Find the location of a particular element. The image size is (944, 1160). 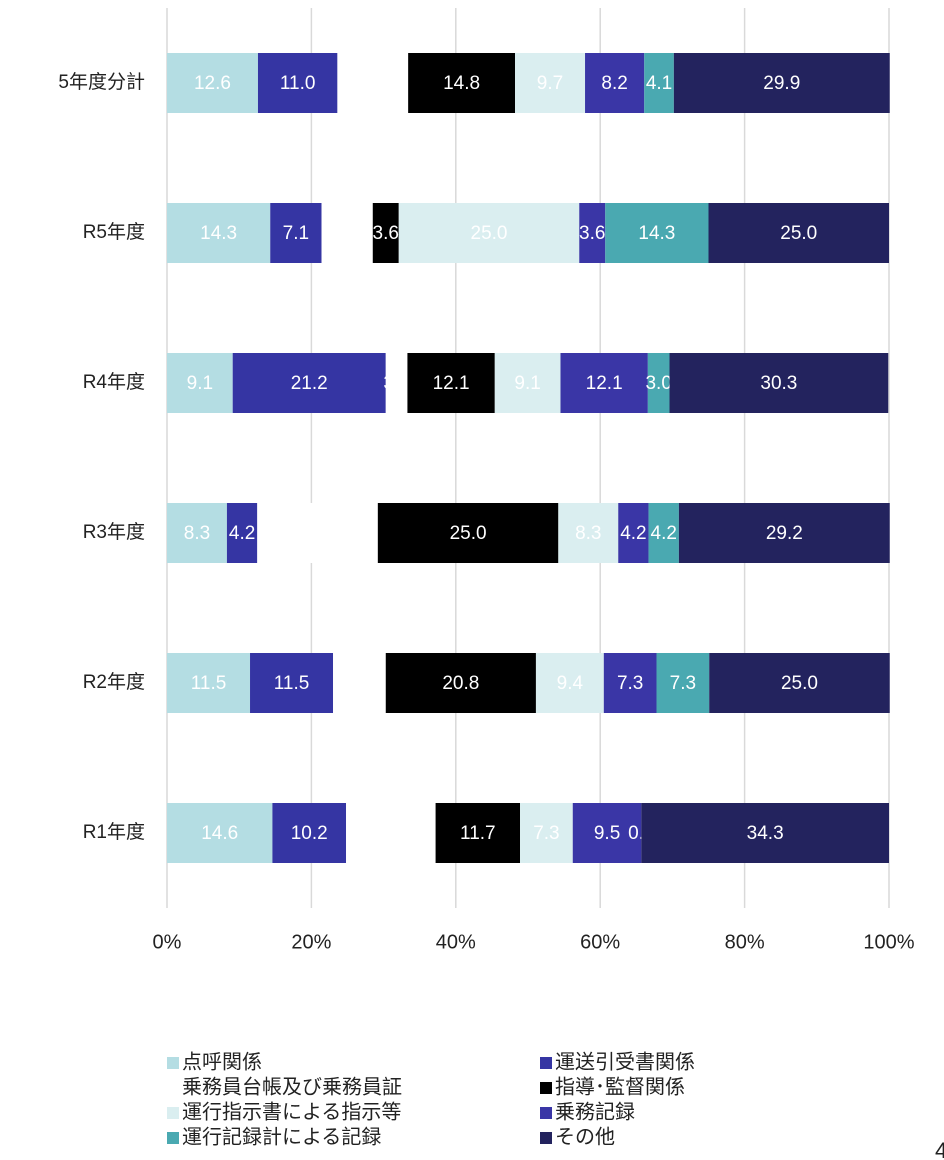

data-label: 12.4 is located at coordinates (390, 833).